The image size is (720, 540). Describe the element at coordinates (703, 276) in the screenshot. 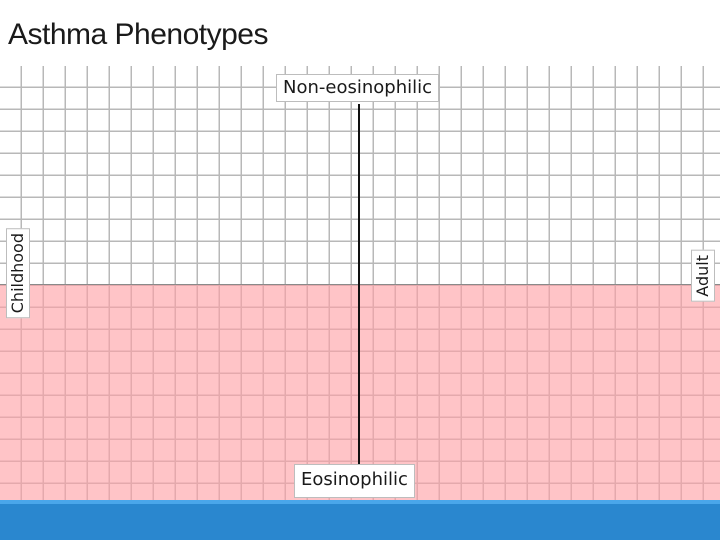

I see `right-axis-label: Adult` at that location.